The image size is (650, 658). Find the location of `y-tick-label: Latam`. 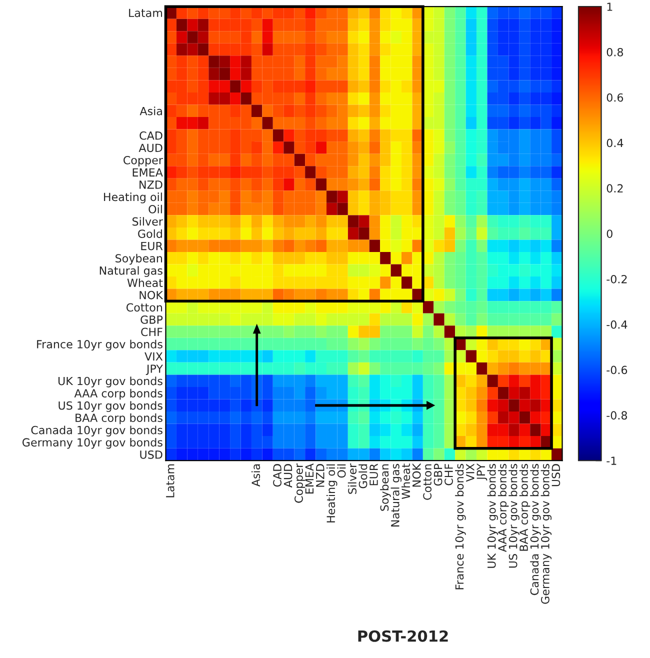

y-tick-label: Latam is located at coordinates (145, 13).